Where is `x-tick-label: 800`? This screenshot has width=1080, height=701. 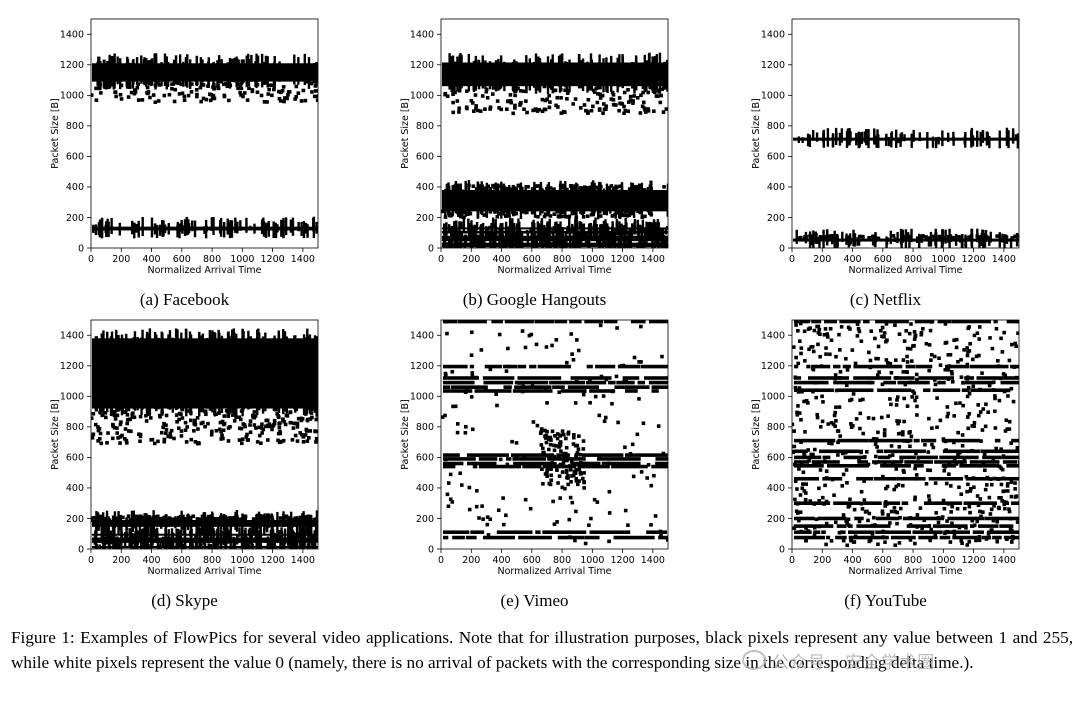
x-tick-label: 800 is located at coordinates (212, 560).